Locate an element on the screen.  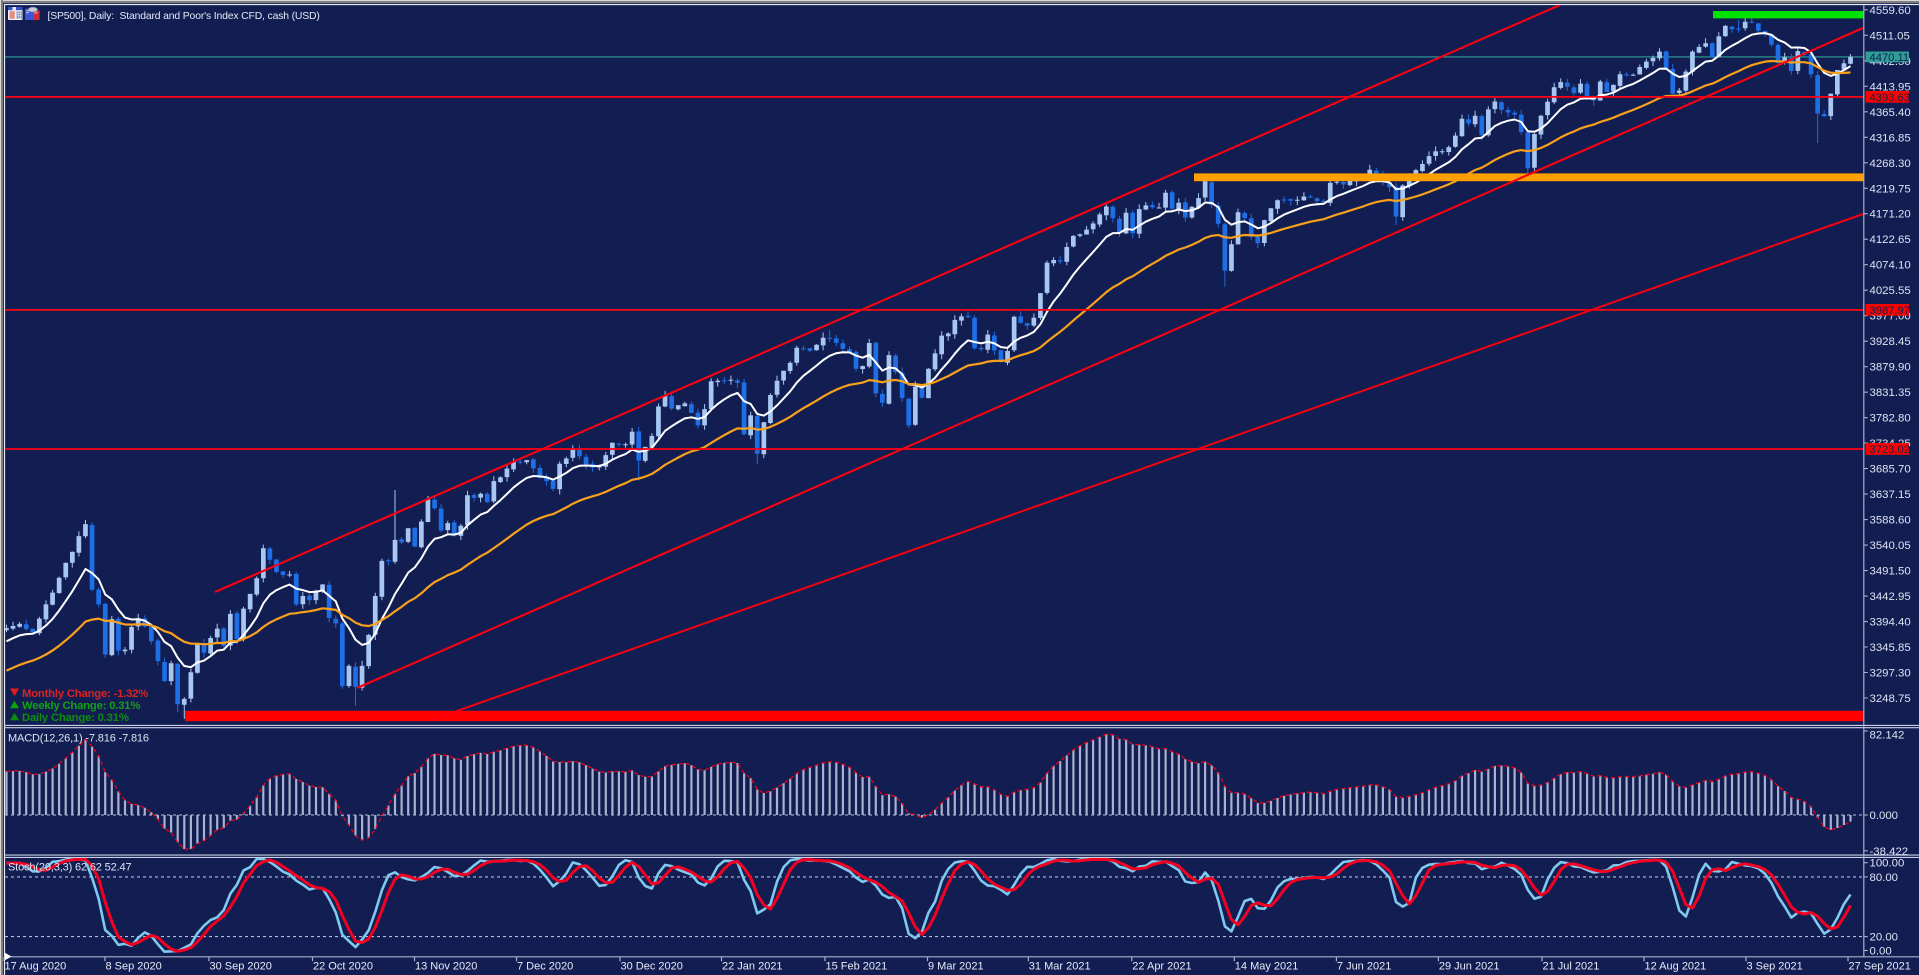
svg-text: 3297.30 is located at coordinates (1890, 674).